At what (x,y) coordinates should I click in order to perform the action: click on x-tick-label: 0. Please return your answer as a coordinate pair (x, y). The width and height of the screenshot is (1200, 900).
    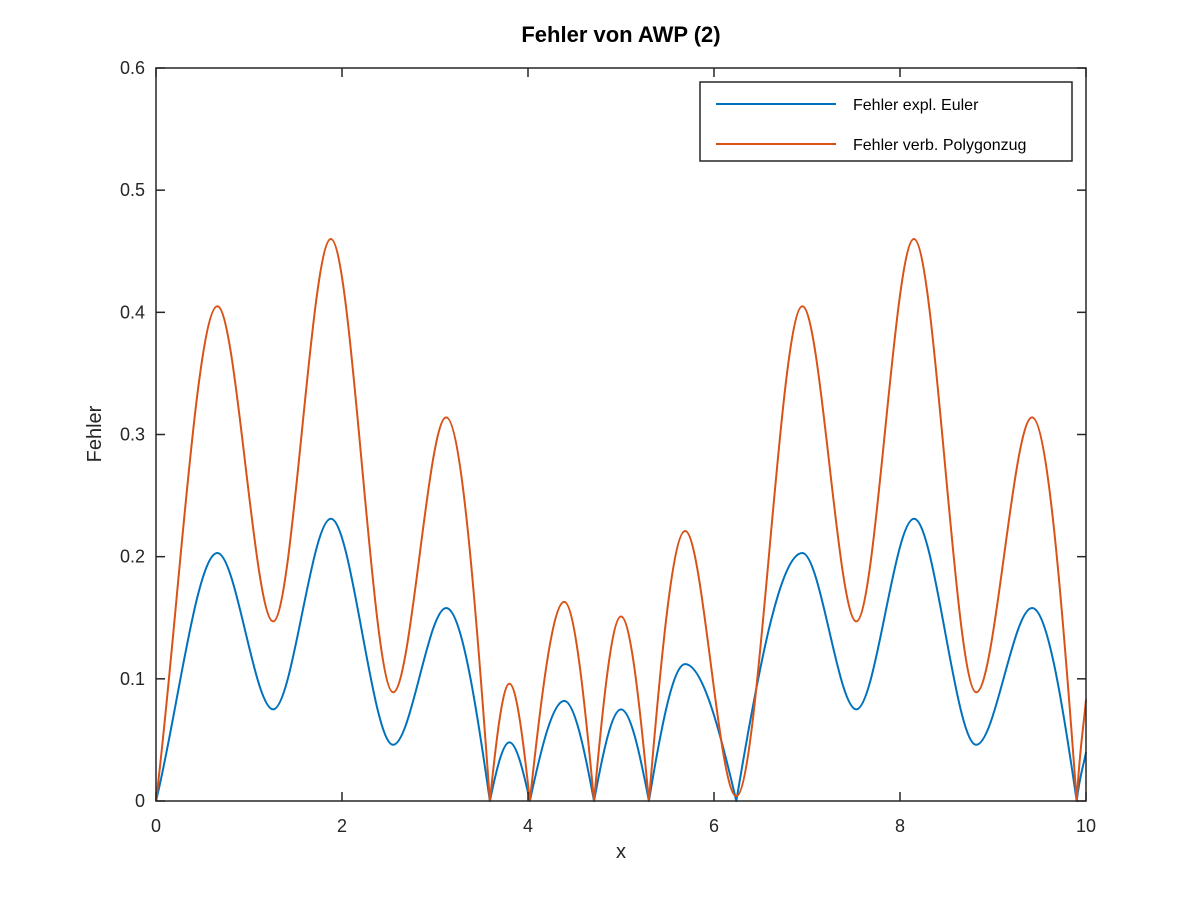
    Looking at the image, I should click on (156, 826).